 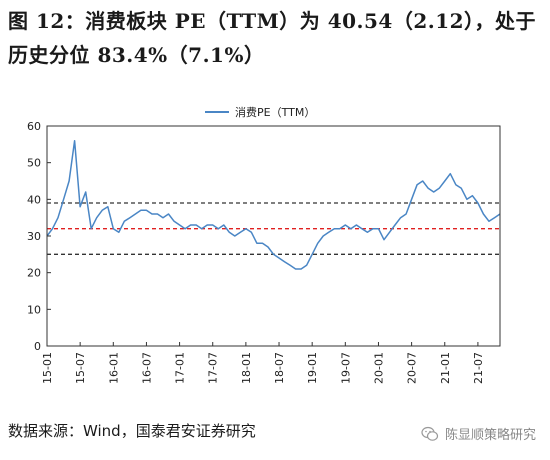 What do you see at coordinates (37, 346) in the screenshot?
I see `y-tick-label: 0` at bounding box center [37, 346].